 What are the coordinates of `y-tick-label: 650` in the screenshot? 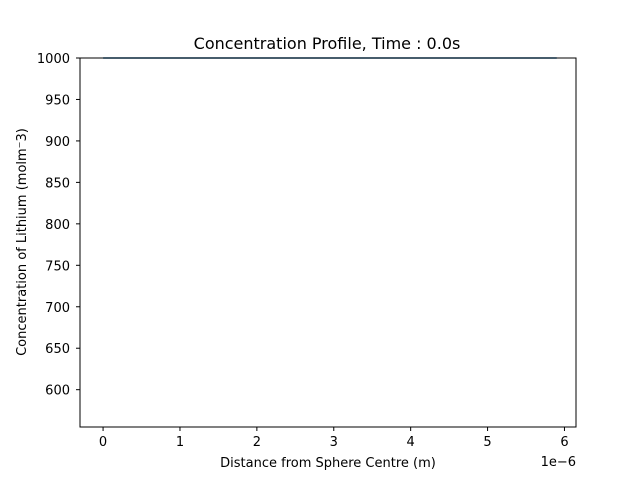 It's located at (57, 349).